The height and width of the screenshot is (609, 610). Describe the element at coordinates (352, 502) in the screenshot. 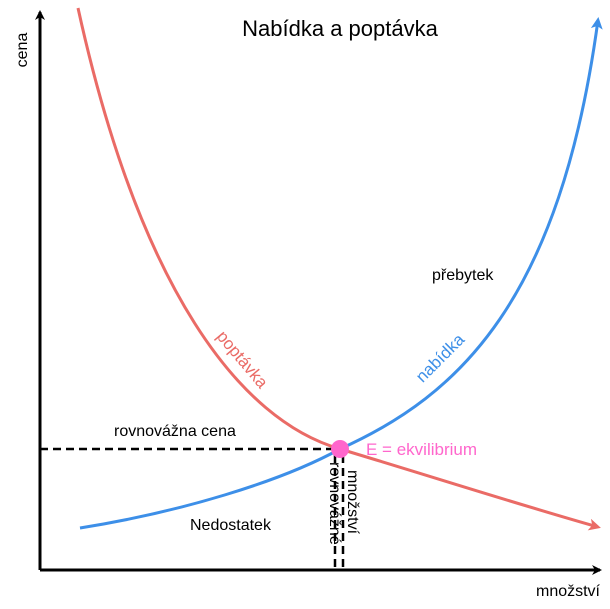

I see `quantity-label: množství` at that location.